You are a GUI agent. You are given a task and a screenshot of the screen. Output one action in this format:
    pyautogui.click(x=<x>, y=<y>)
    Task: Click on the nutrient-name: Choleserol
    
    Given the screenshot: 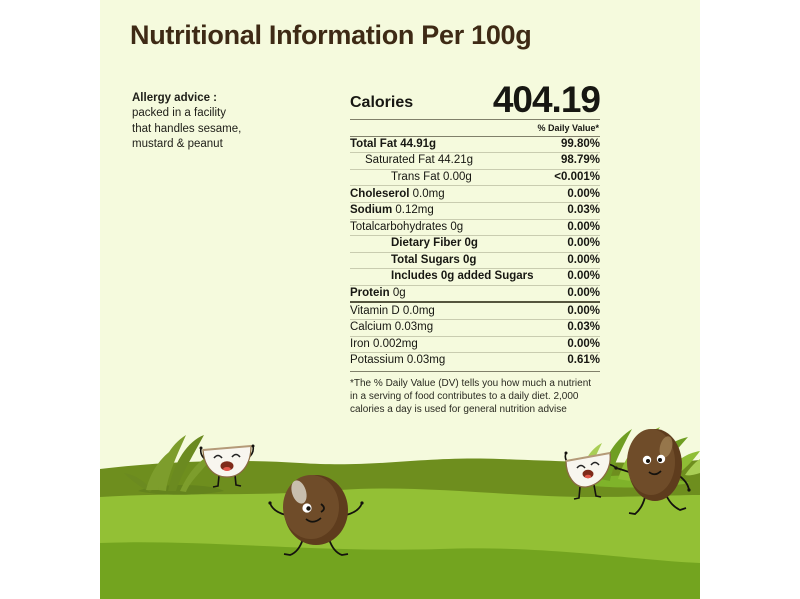 What is the action you would take?
    pyautogui.click(x=380, y=193)
    